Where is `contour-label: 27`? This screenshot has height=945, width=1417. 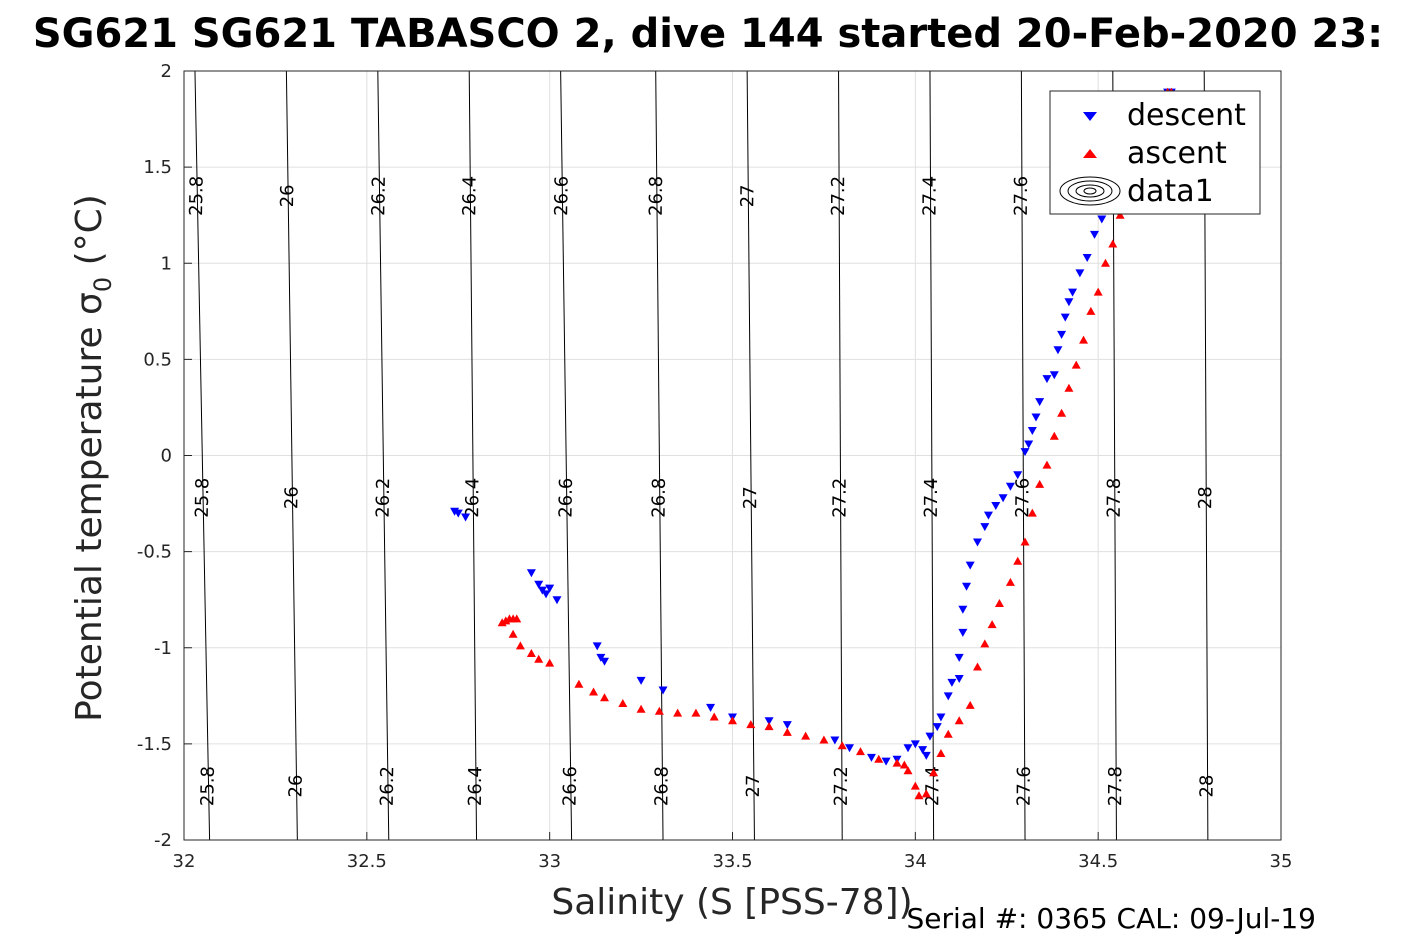 contour-label: 27 is located at coordinates (747, 195).